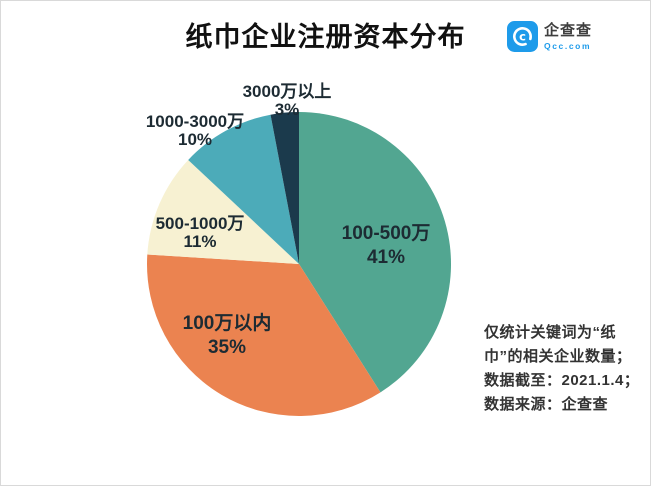 Image resolution: width=651 pixels, height=486 pixels. Describe the element at coordinates (568, 30) in the screenshot. I see `qcc-logo-name: 企查查` at that location.